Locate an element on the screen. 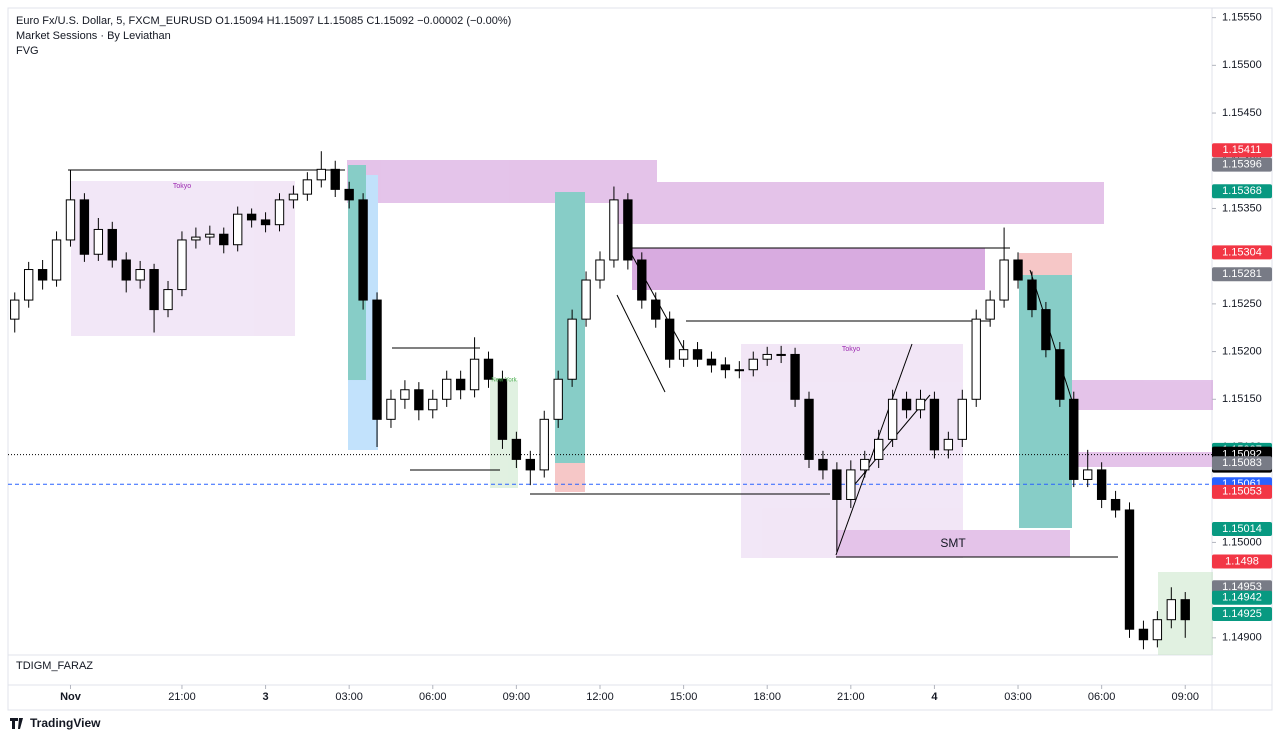 The height and width of the screenshot is (740, 1280). session-box is located at coordinates (852, 451).